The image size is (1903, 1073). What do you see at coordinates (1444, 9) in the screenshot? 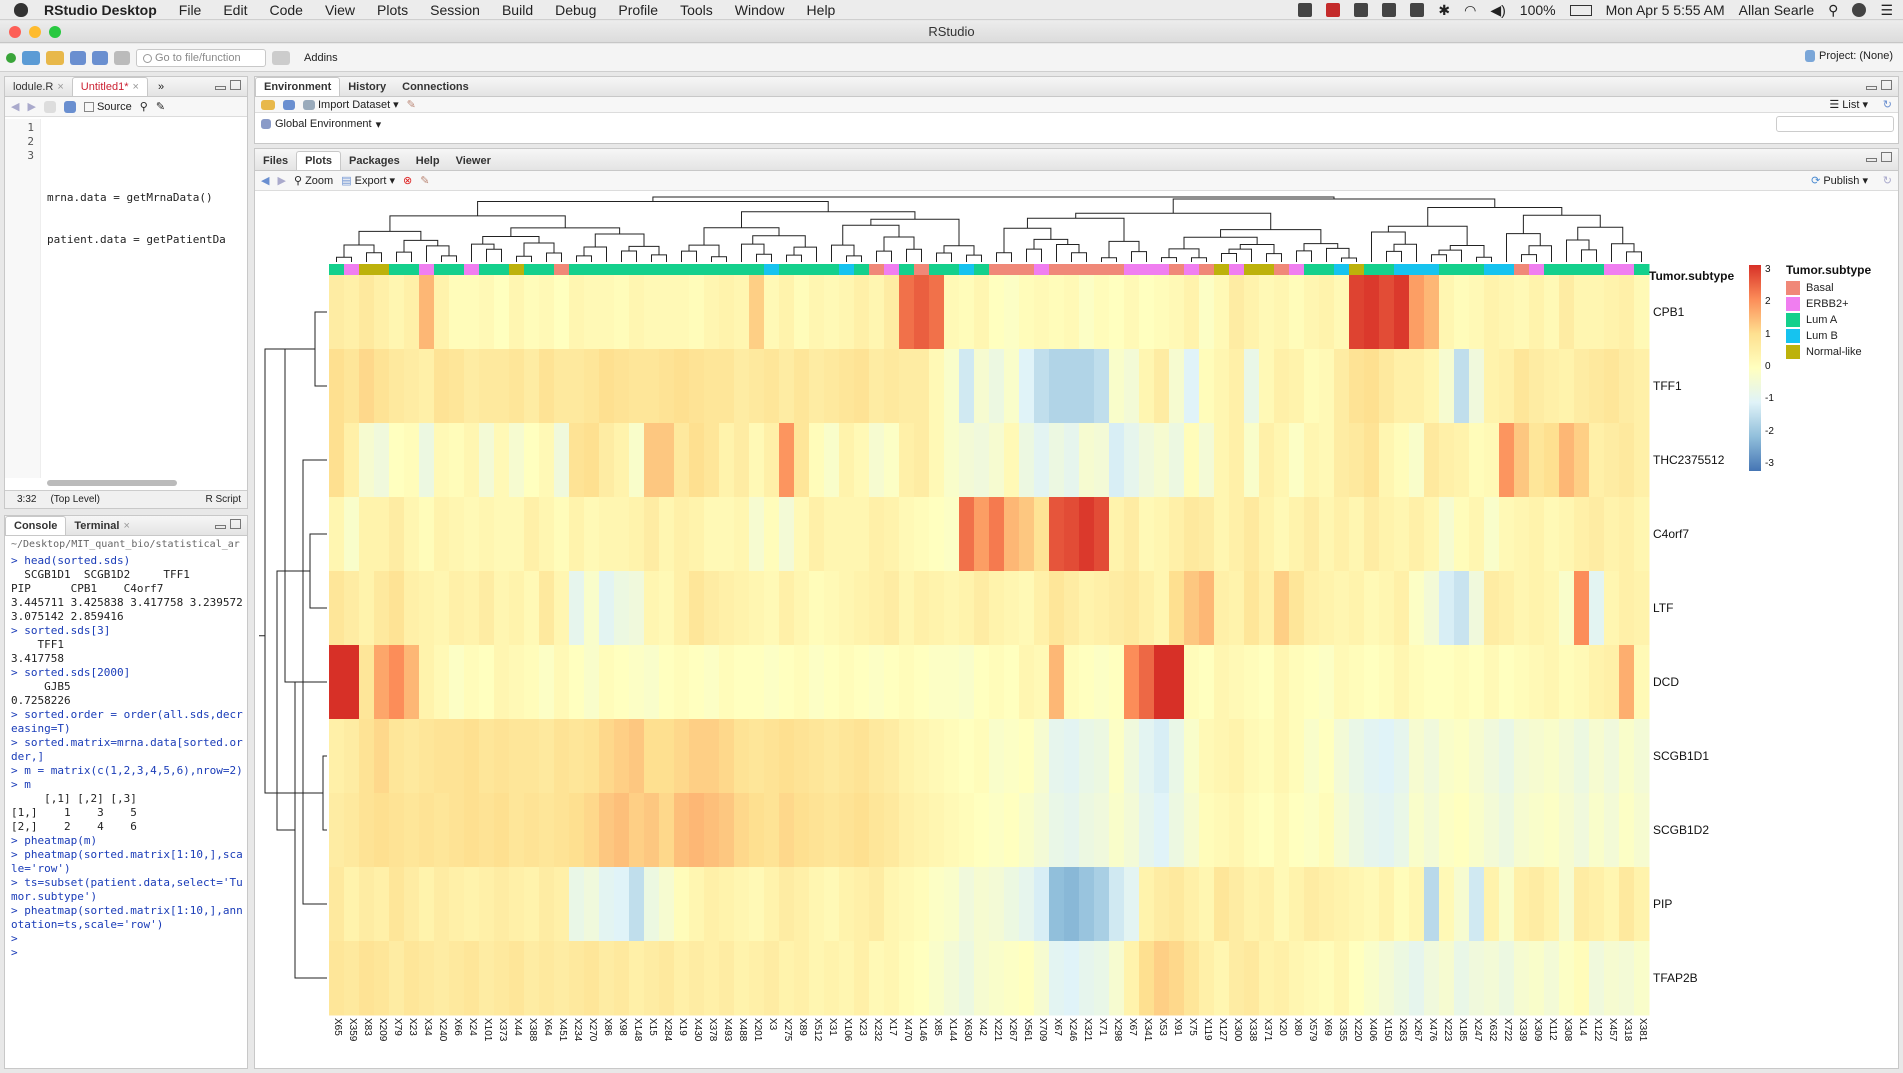
I see `bluetooth-icon: ✱` at bounding box center [1444, 9].